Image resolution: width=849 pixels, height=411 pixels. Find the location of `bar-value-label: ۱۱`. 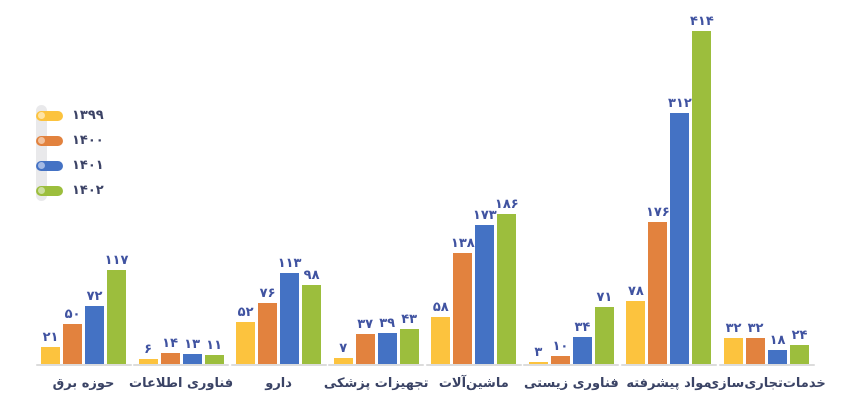

bar-value-label: ۱۱ is located at coordinates (214, 346).